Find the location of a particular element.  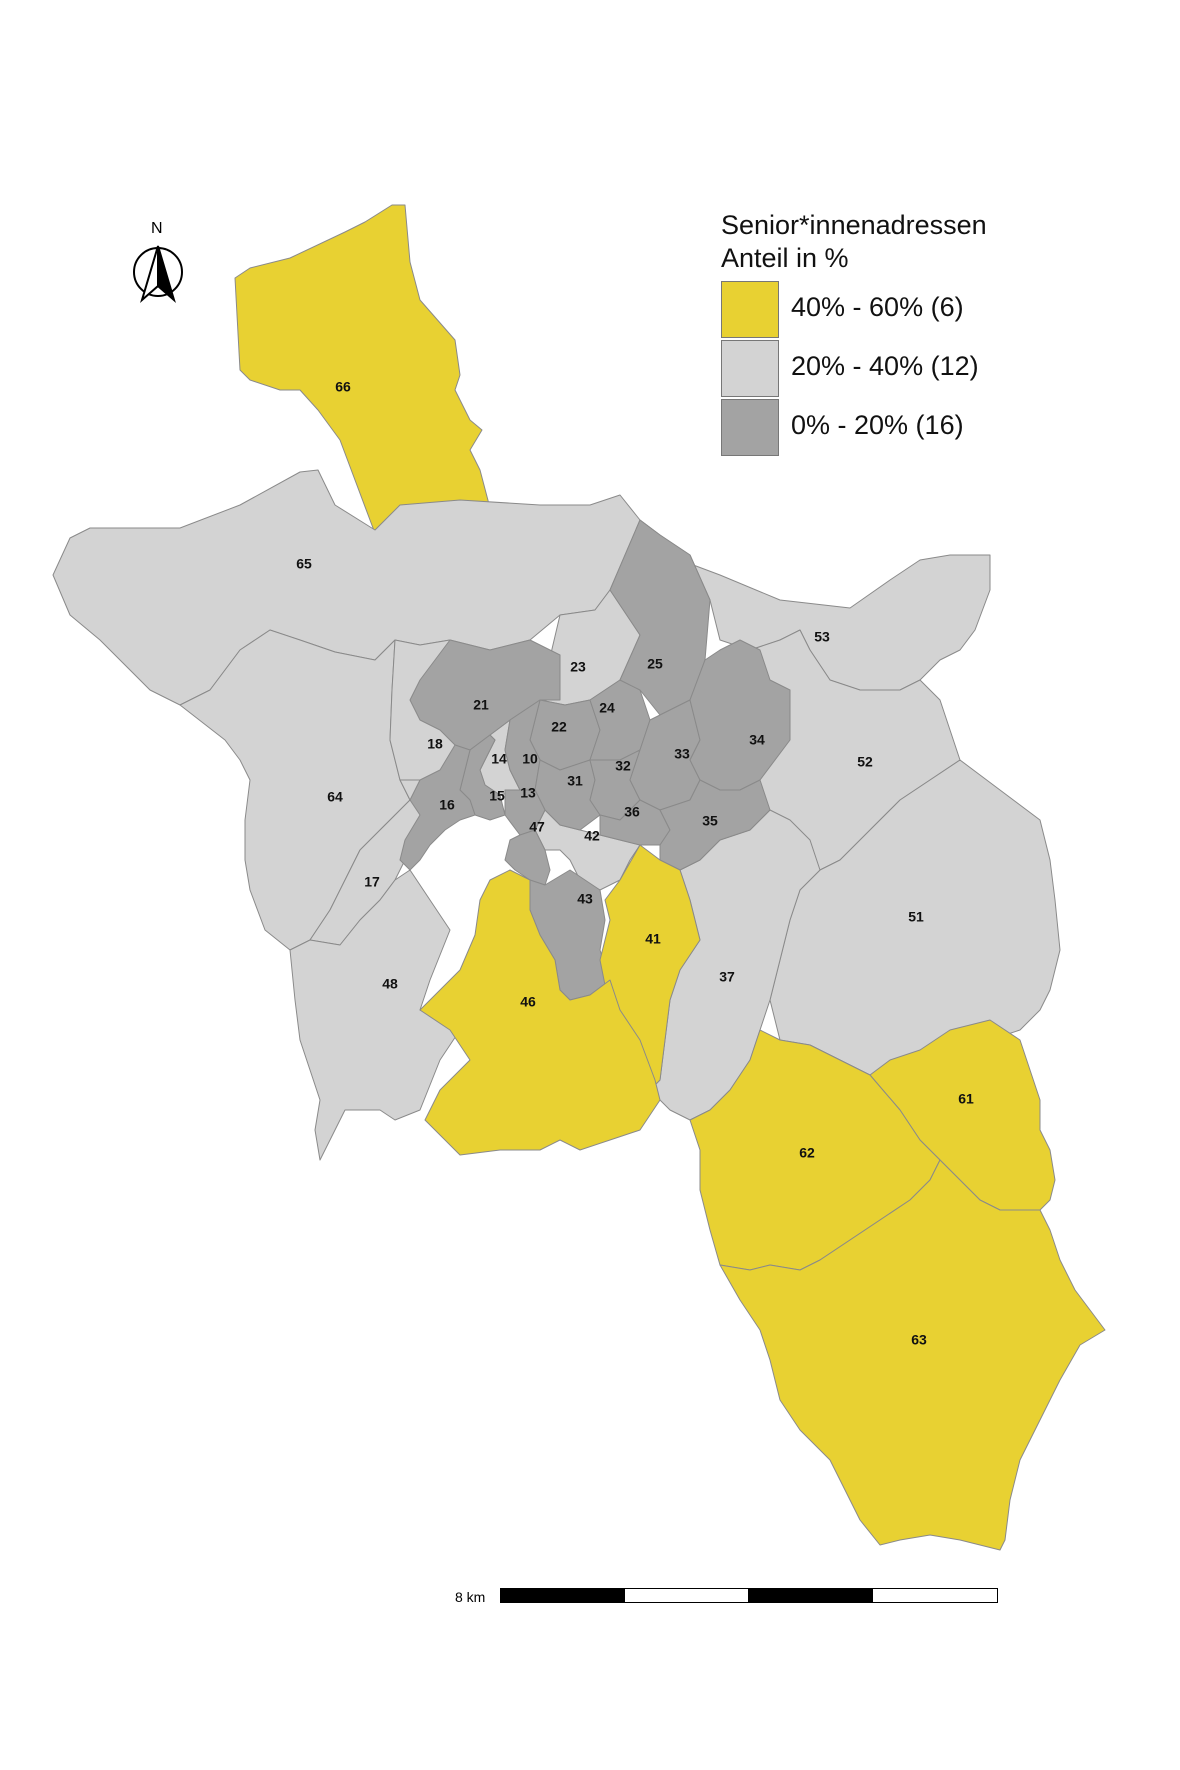

district-label-43: 43 is located at coordinates (585, 899).